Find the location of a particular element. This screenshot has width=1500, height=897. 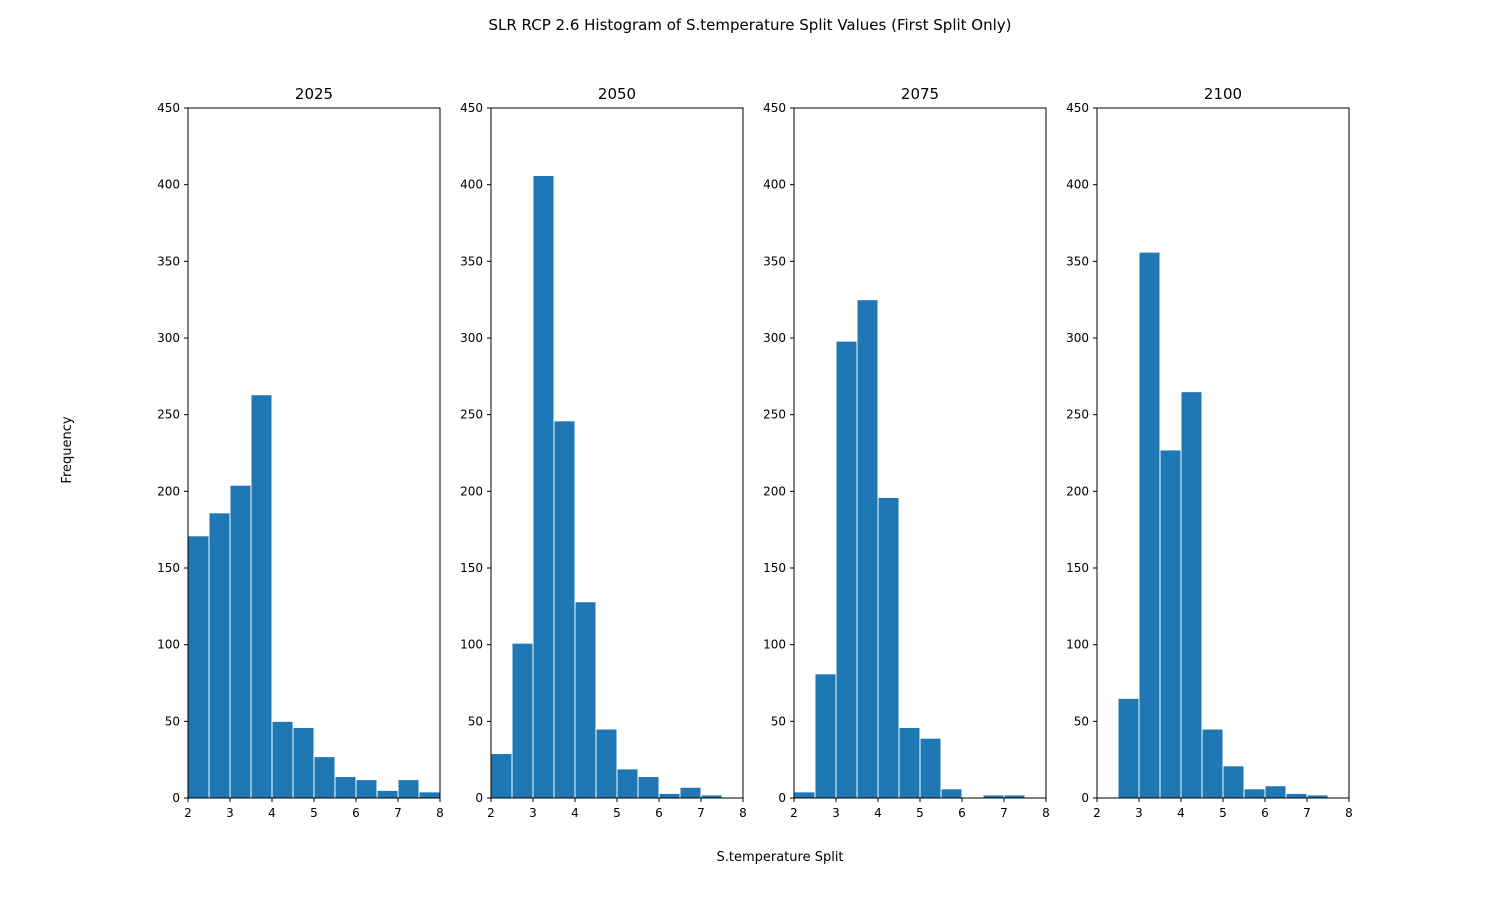

subplot-title: 2050 is located at coordinates (617, 94).